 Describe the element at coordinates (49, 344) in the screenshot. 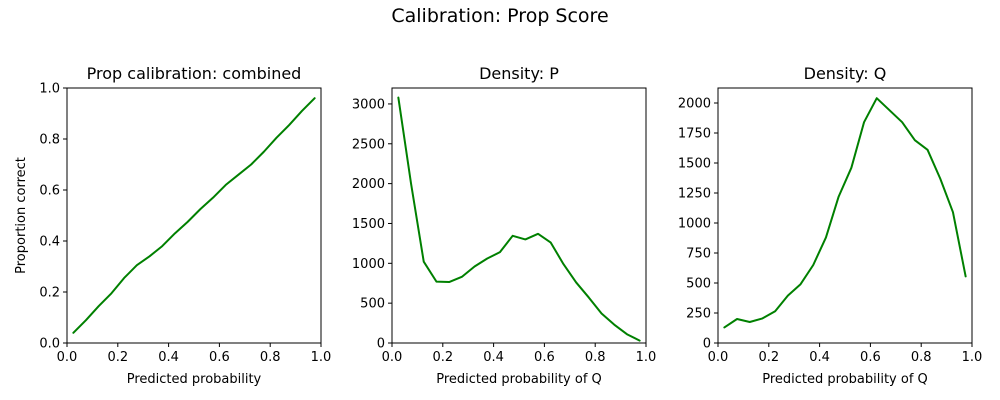

I see `y-tick-label: 0.0` at that location.